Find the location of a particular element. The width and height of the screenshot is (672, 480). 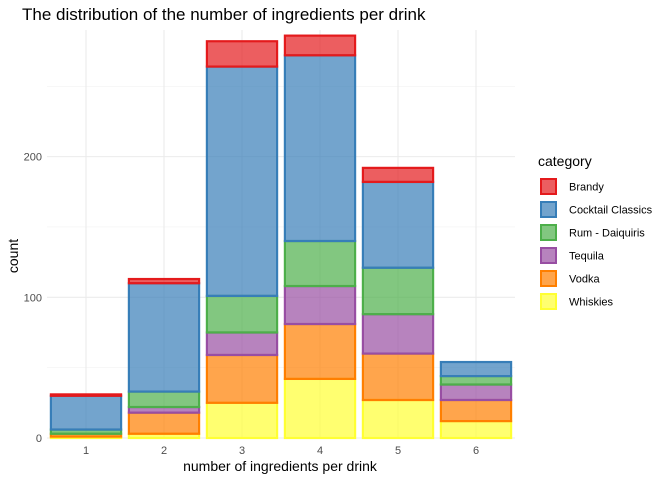

legend-label: Whiskies is located at coordinates (591, 303).